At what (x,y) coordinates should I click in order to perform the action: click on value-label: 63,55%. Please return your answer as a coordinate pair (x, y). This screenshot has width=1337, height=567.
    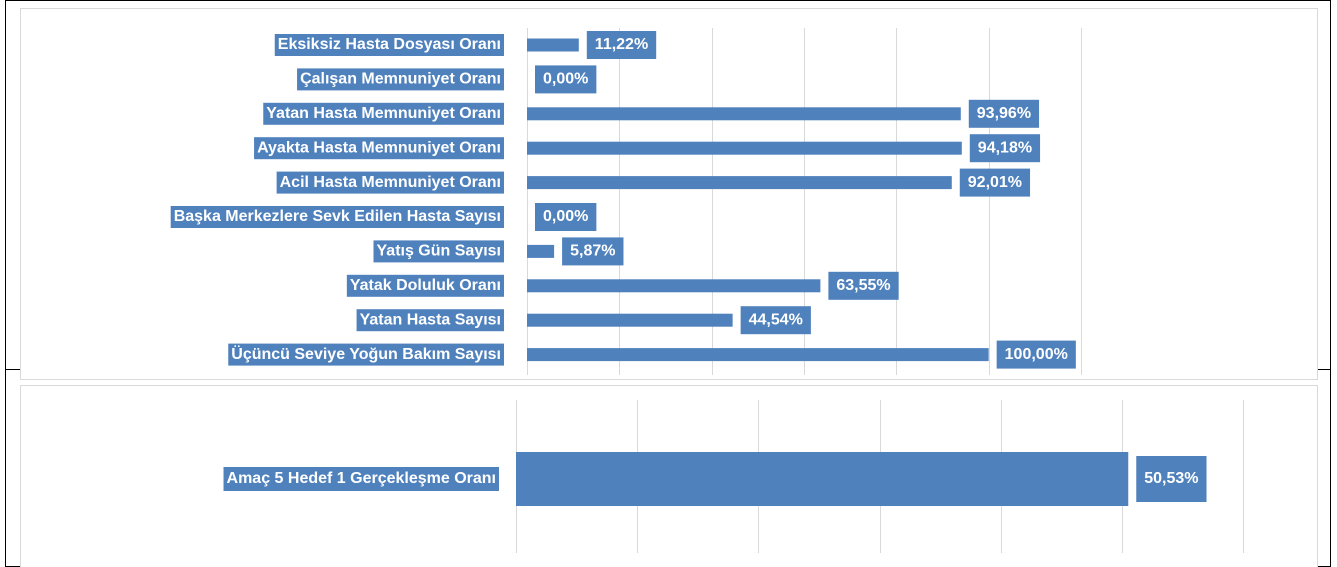
    Looking at the image, I should click on (863, 285).